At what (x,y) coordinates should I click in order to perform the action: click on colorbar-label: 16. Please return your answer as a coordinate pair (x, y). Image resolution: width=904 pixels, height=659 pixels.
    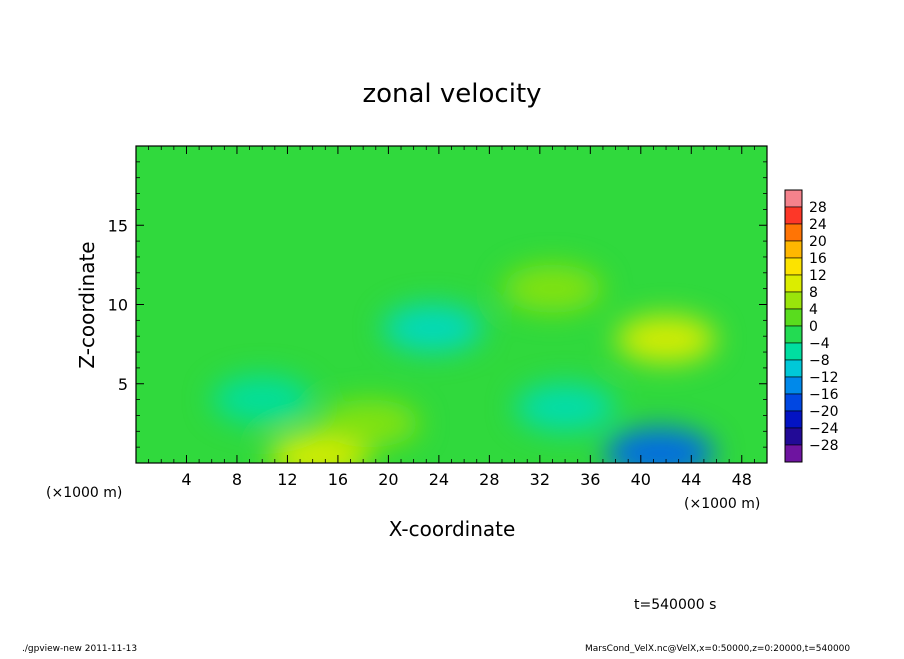
    Looking at the image, I should click on (818, 259).